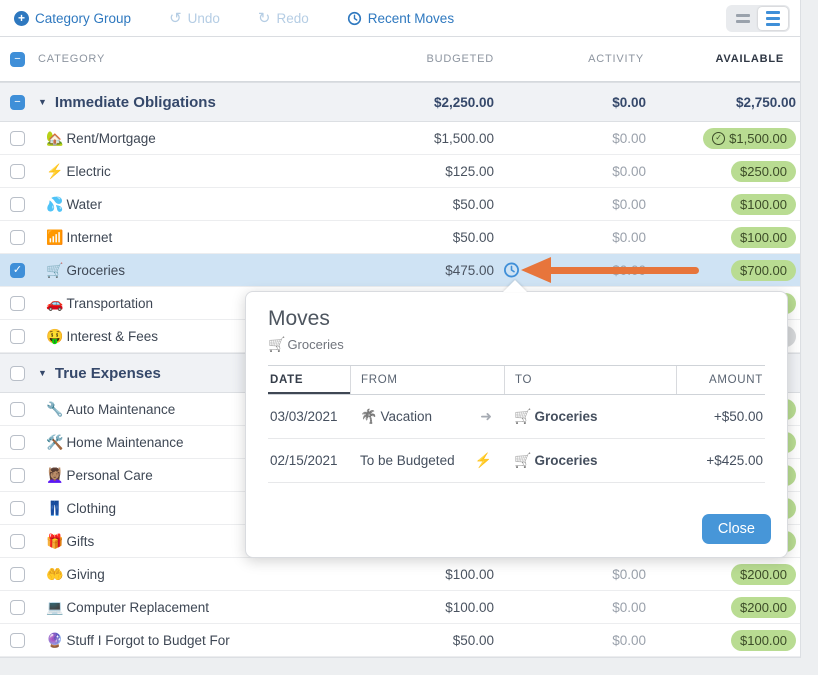 The height and width of the screenshot is (675, 818). What do you see at coordinates (407, 460) in the screenshot?
I see `move-from-label: To be Budgeted` at bounding box center [407, 460].